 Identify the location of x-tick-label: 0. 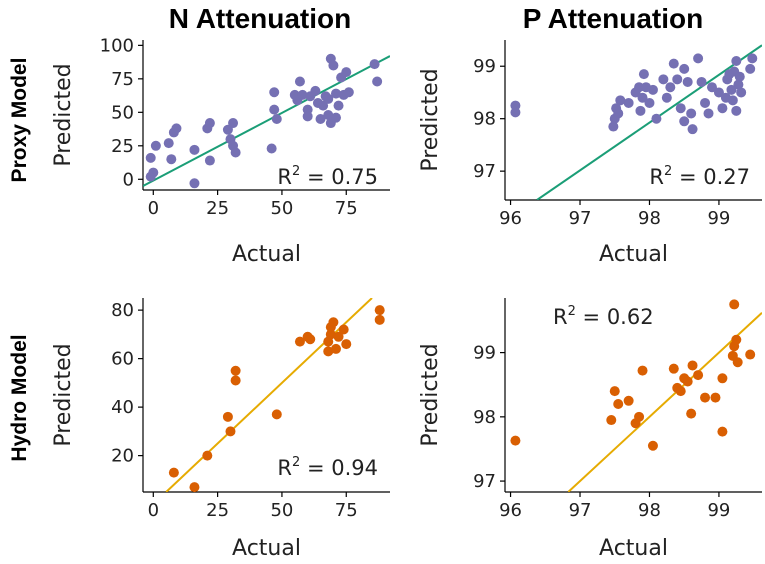
(153, 510).